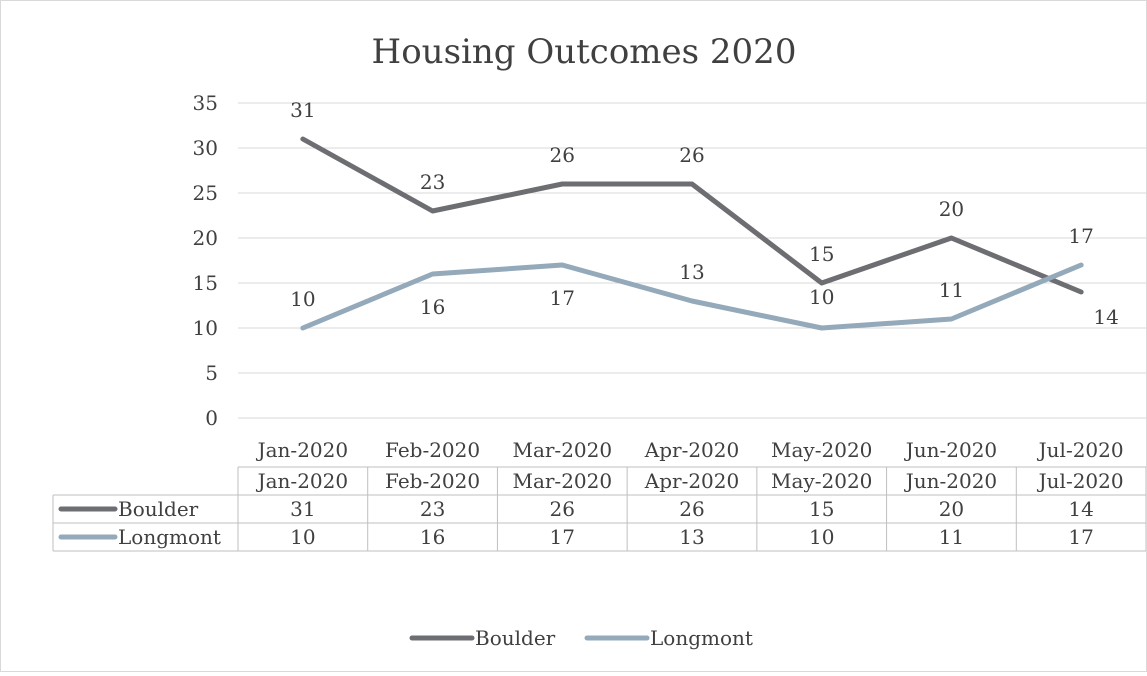 The image size is (1147, 676). What do you see at coordinates (432, 537) in the screenshot?
I see `table-cell: 16` at bounding box center [432, 537].